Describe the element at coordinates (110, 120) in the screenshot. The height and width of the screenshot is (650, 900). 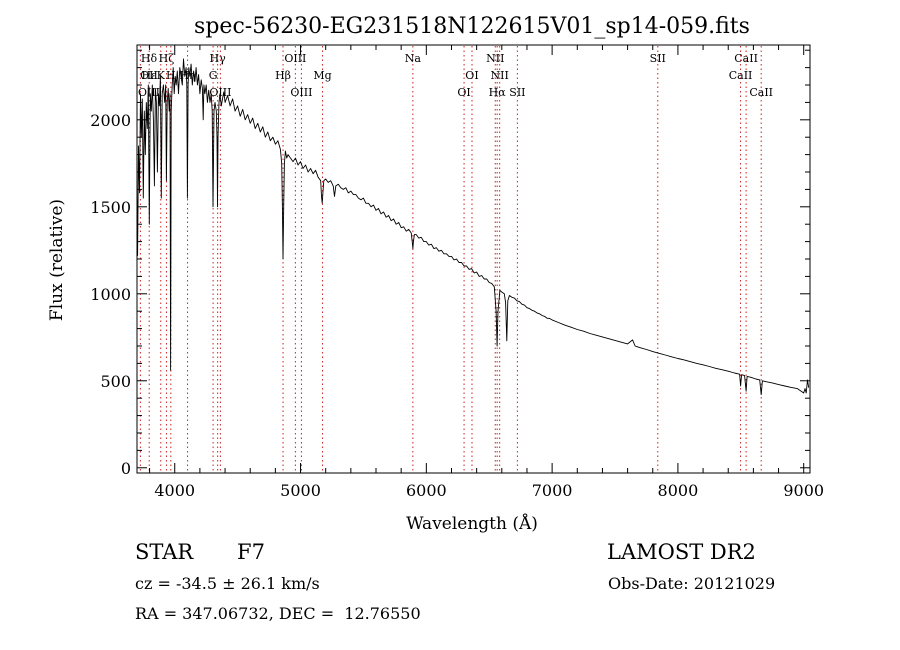
I see `y-tick-label-4: 2000` at that location.